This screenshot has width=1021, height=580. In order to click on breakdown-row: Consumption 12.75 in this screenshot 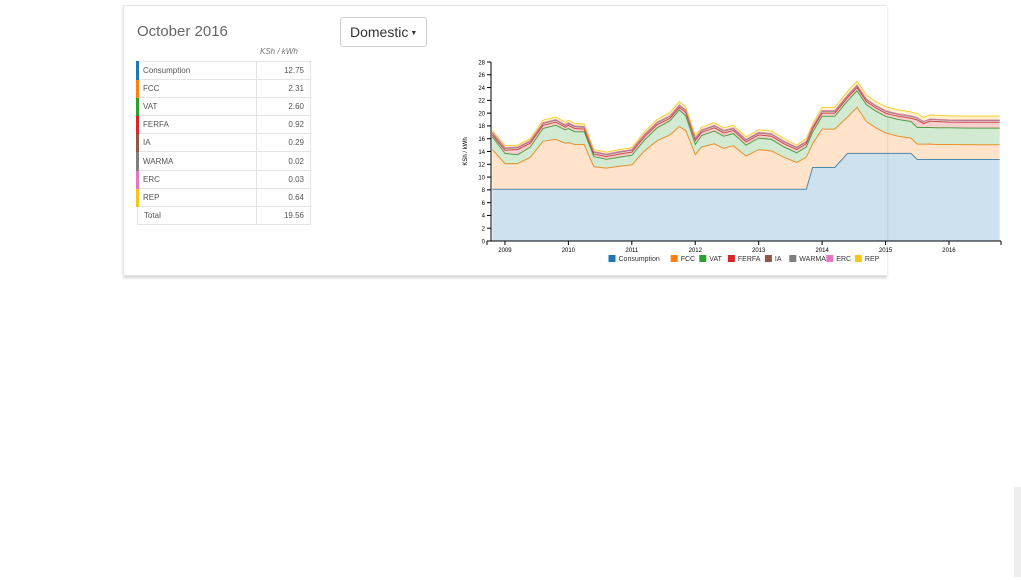, I will do `click(223, 70)`.